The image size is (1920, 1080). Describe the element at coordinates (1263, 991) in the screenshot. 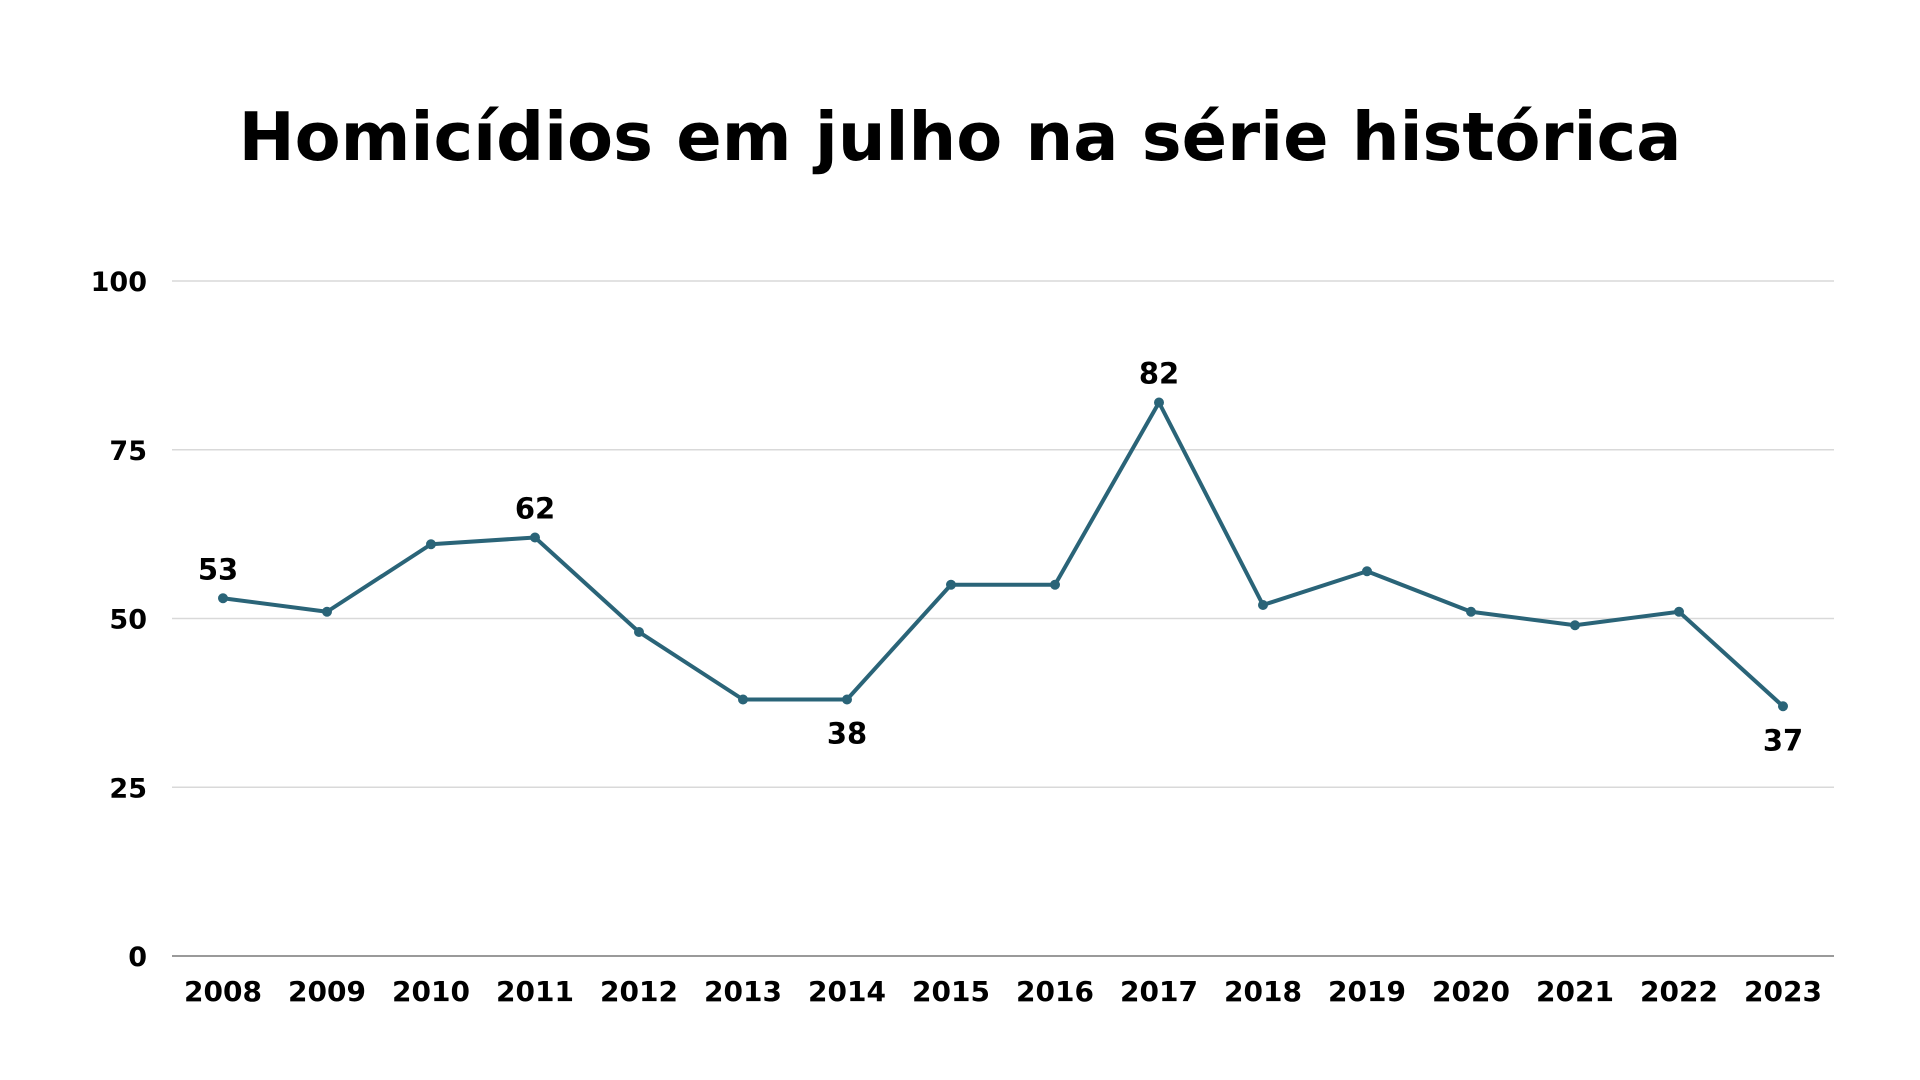

I see `x-tick-label-2018: 2018` at that location.